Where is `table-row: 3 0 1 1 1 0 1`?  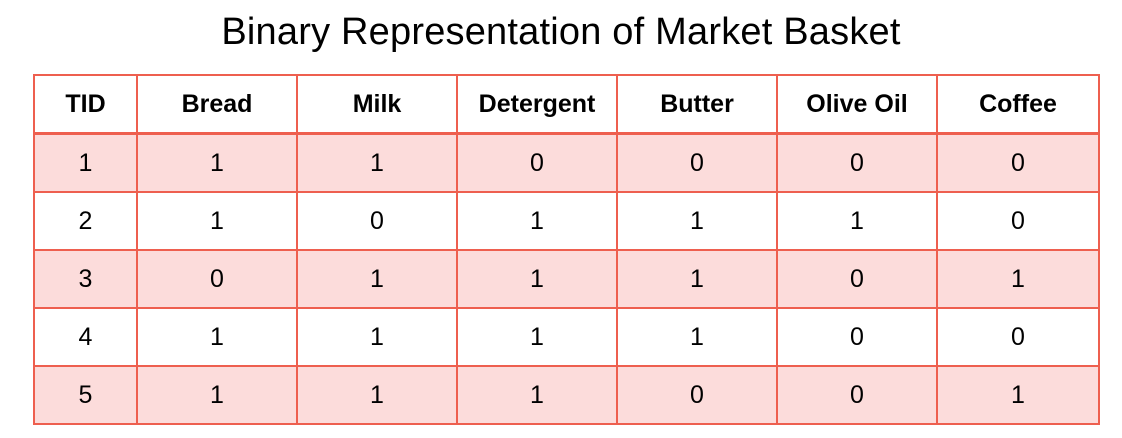 table-row: 3 0 1 1 1 0 1 is located at coordinates (566, 279).